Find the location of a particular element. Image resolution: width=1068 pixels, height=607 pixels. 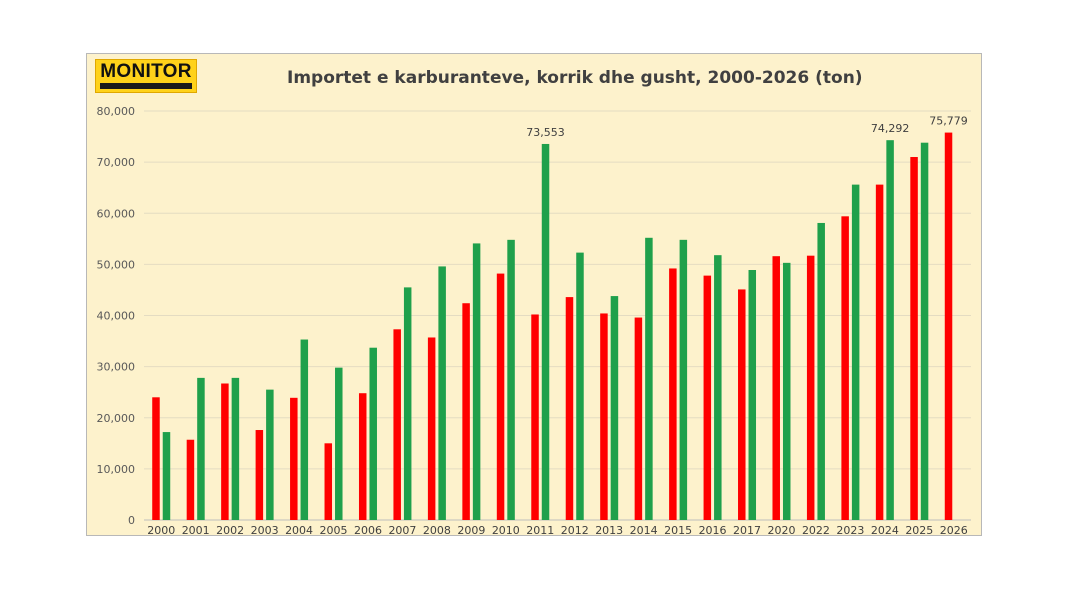

y-tick-label: 50,000 is located at coordinates (116, 264).